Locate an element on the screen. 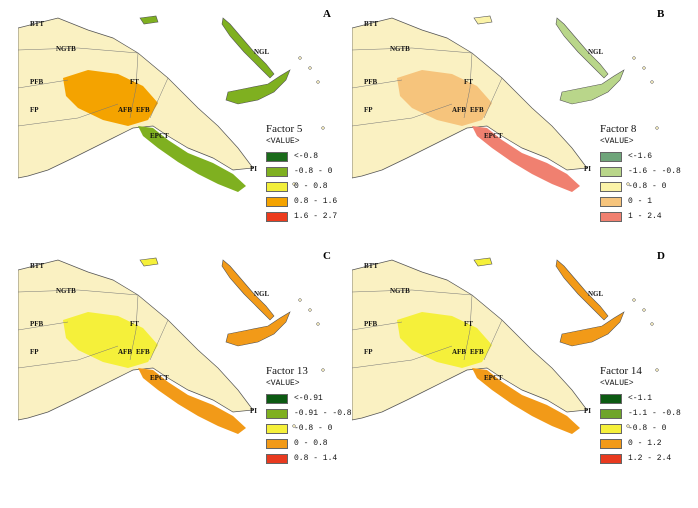  legend-item: <-1.6 is located at coordinates (640, 156).